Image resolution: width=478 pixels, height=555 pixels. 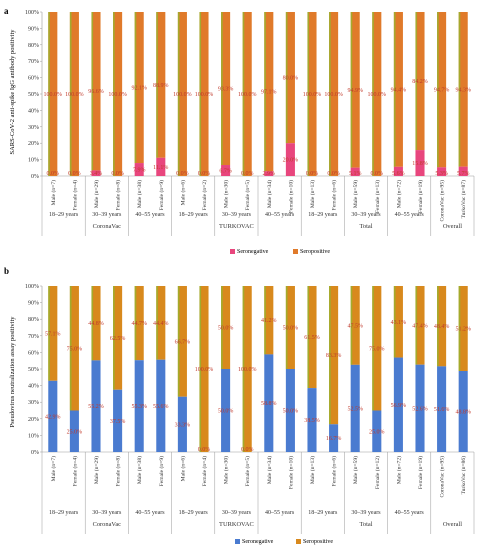 I want to click on panel-a-ytick-label: 100%, so click(x=32, y=13).